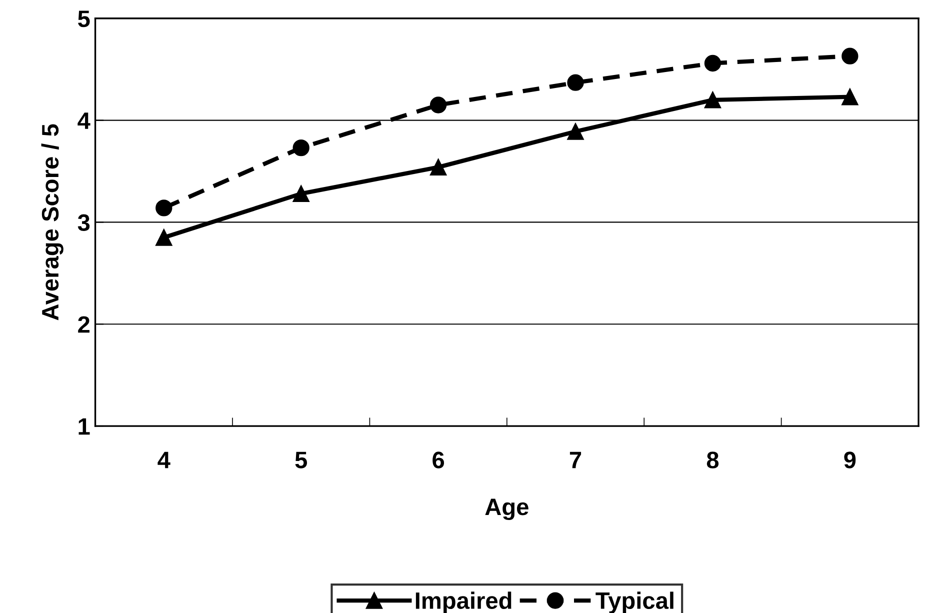 This screenshot has height=613, width=925. I want to click on y-tick-label: 4, so click(84, 120).